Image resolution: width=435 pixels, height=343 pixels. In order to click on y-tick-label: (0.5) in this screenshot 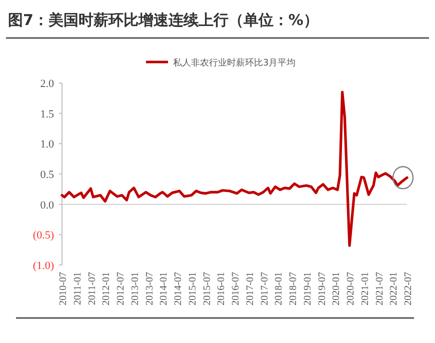, I will do `click(43, 236)`.